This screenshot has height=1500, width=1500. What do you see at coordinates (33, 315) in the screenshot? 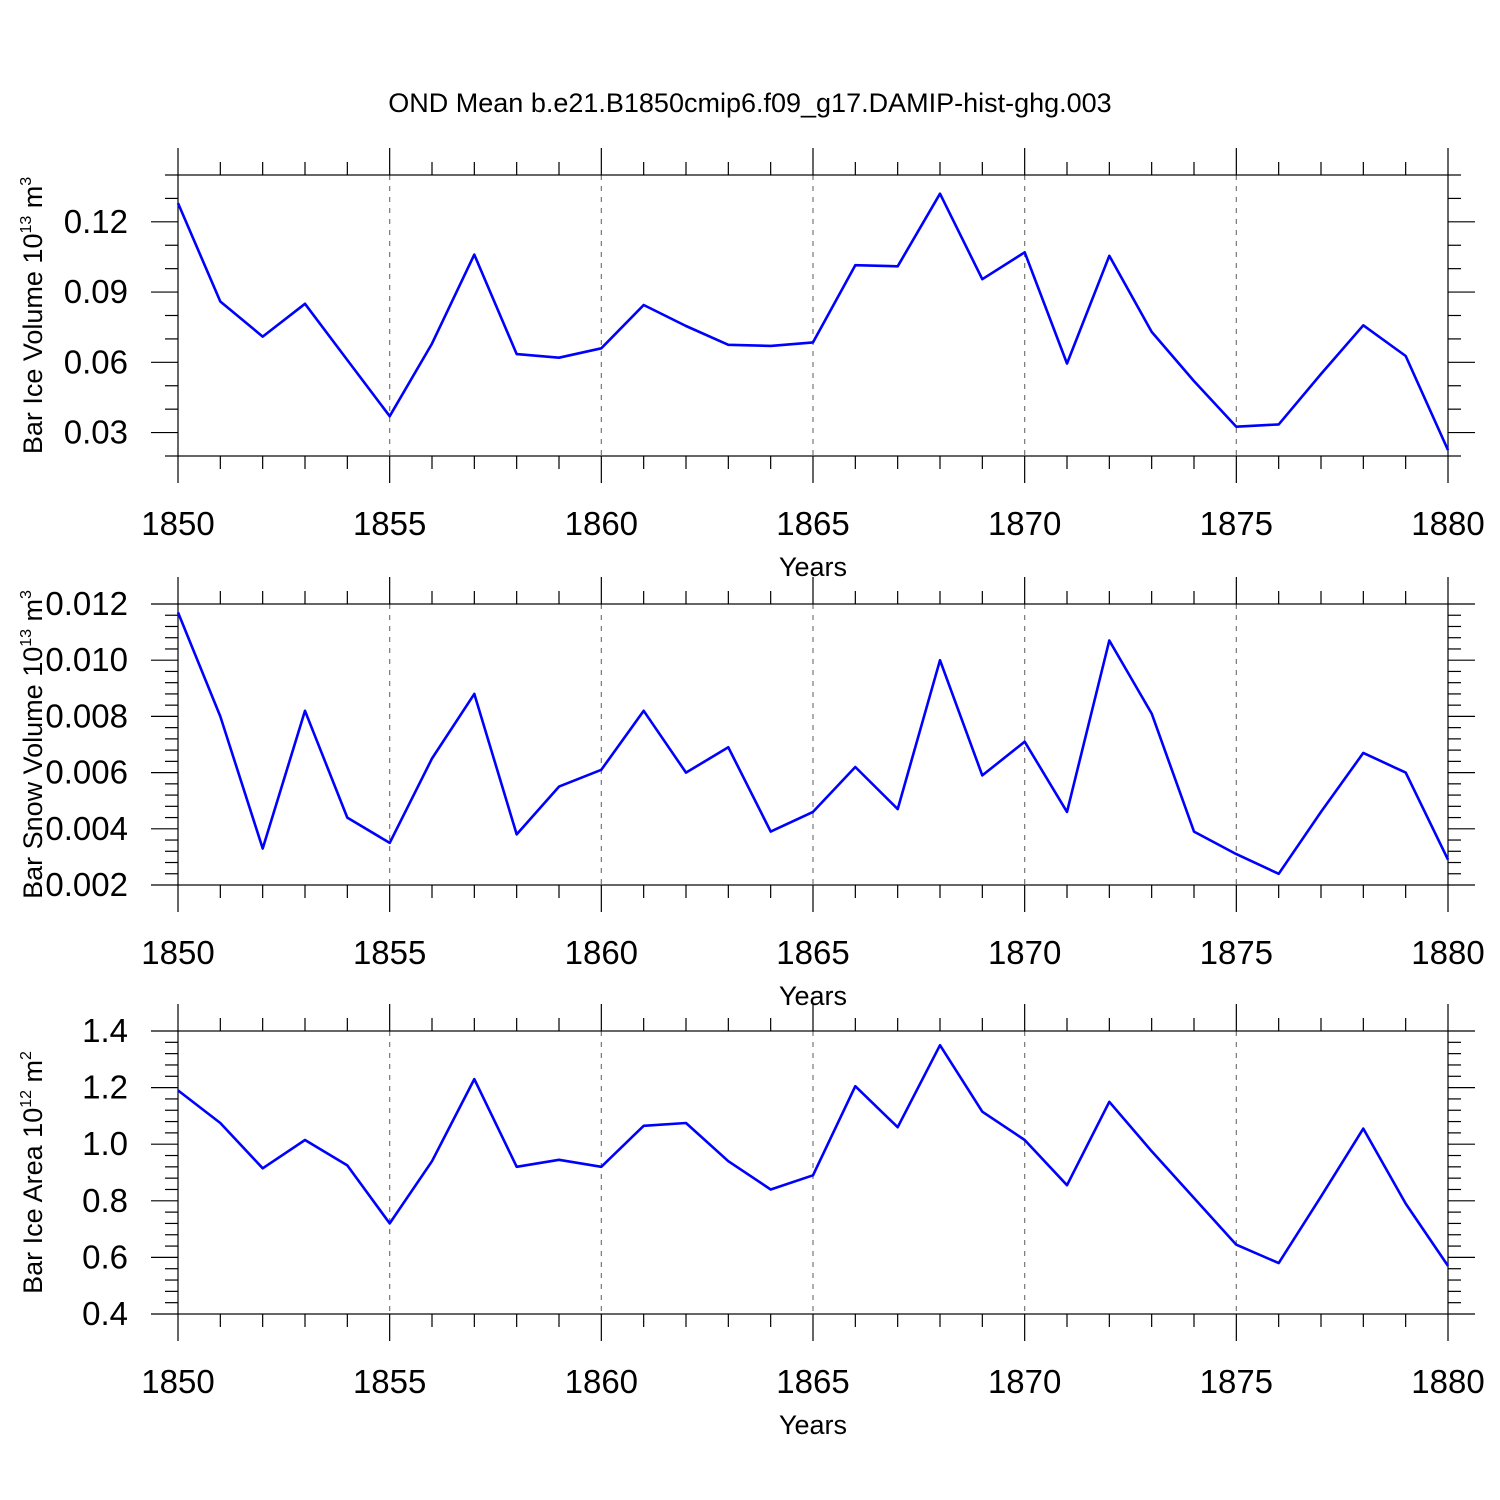
I see `y-axis-label: Bar Ice Volume 1013 m3` at bounding box center [33, 315].